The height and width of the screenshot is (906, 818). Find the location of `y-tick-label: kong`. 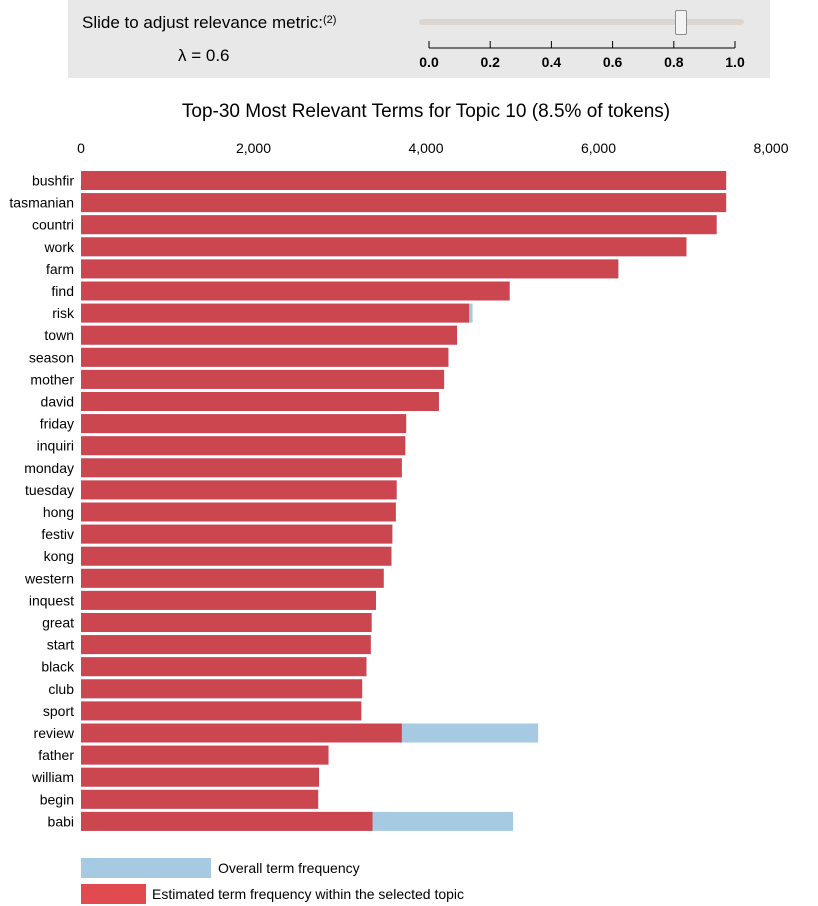

y-tick-label: kong is located at coordinates (59, 556).